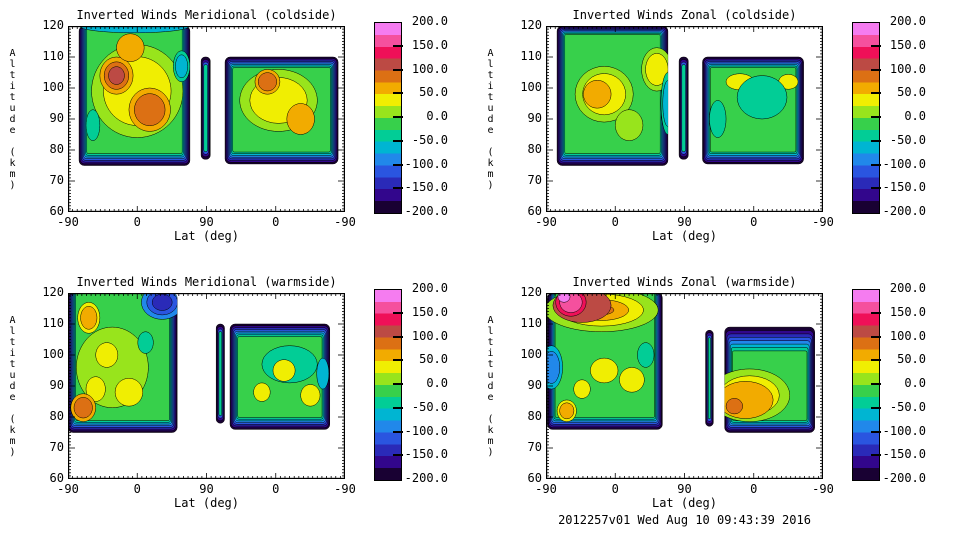 Image resolution: width=960 pixels, height=540 pixels. Describe the element at coordinates (206, 282) in the screenshot. I see `plot-title: Inverted Winds Meridional (warmside)` at that location.